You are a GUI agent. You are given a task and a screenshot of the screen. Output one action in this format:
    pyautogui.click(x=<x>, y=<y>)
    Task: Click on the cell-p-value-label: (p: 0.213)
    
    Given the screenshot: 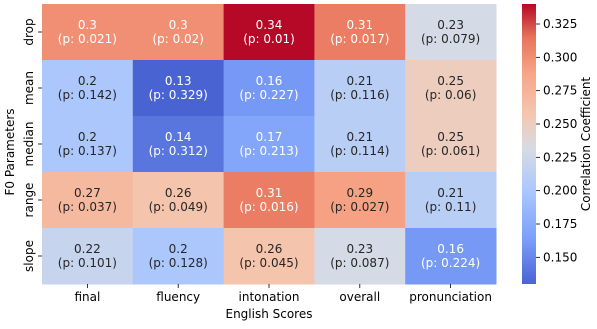 What is the action you would take?
    pyautogui.click(x=268, y=151)
    